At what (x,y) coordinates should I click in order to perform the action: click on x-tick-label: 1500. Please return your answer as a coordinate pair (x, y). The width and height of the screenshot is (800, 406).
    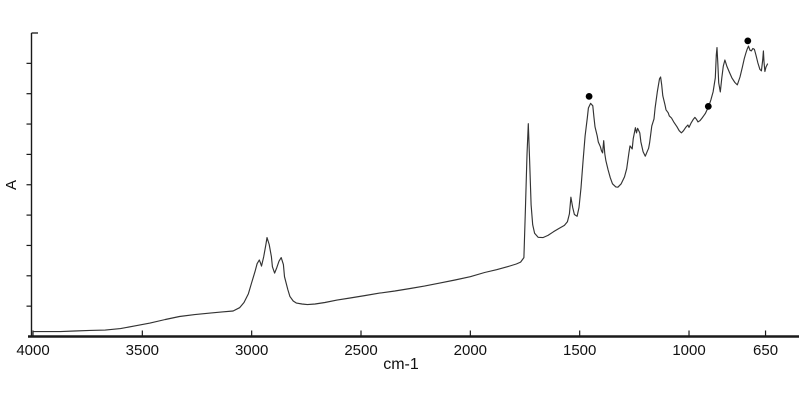
    Looking at the image, I should click on (579, 350).